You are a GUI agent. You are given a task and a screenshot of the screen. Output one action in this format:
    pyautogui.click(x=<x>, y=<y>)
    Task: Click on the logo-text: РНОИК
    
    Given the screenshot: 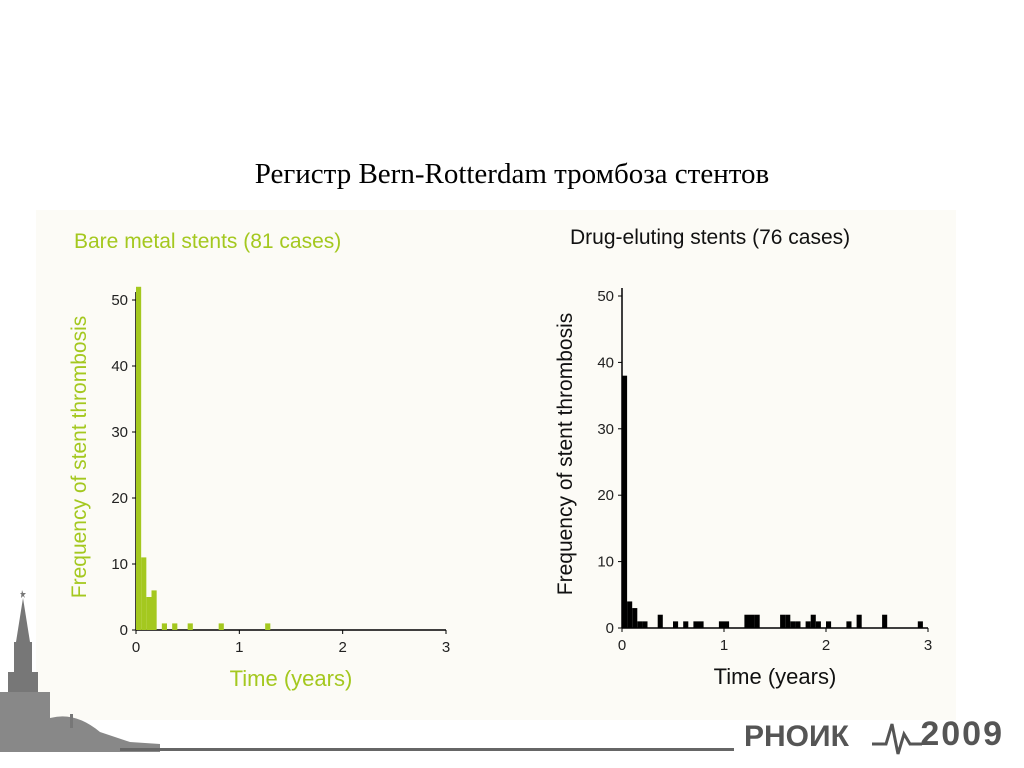 What is the action you would take?
    pyautogui.click(x=796, y=736)
    